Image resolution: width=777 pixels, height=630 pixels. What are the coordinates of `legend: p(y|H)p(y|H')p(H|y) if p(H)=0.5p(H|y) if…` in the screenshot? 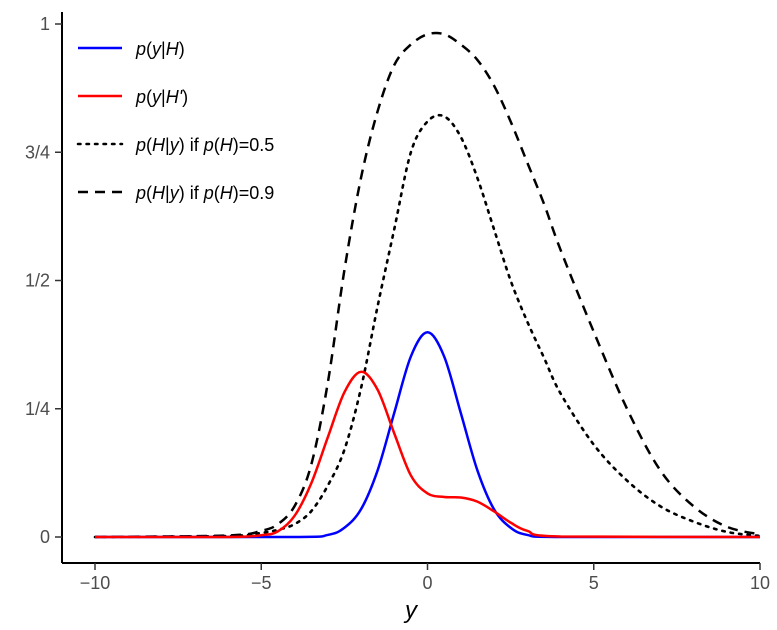 It's located at (175, 121).